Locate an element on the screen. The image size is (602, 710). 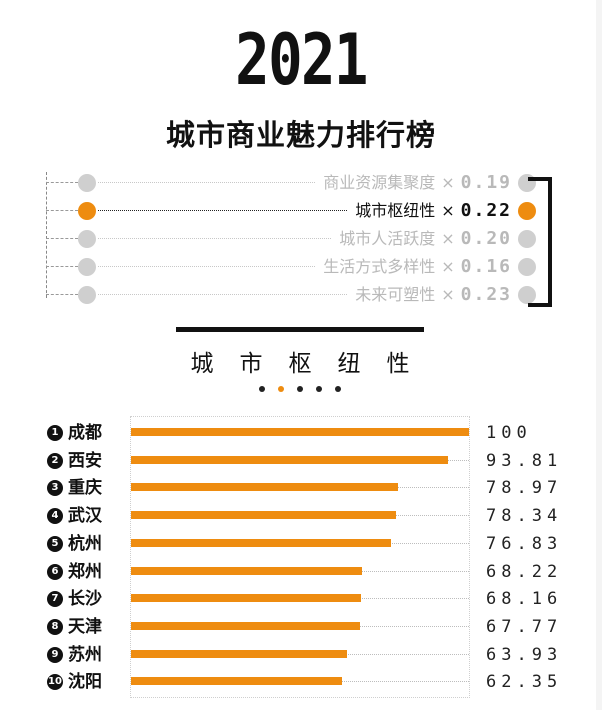
pager-dots is located at coordinates (301, 390).